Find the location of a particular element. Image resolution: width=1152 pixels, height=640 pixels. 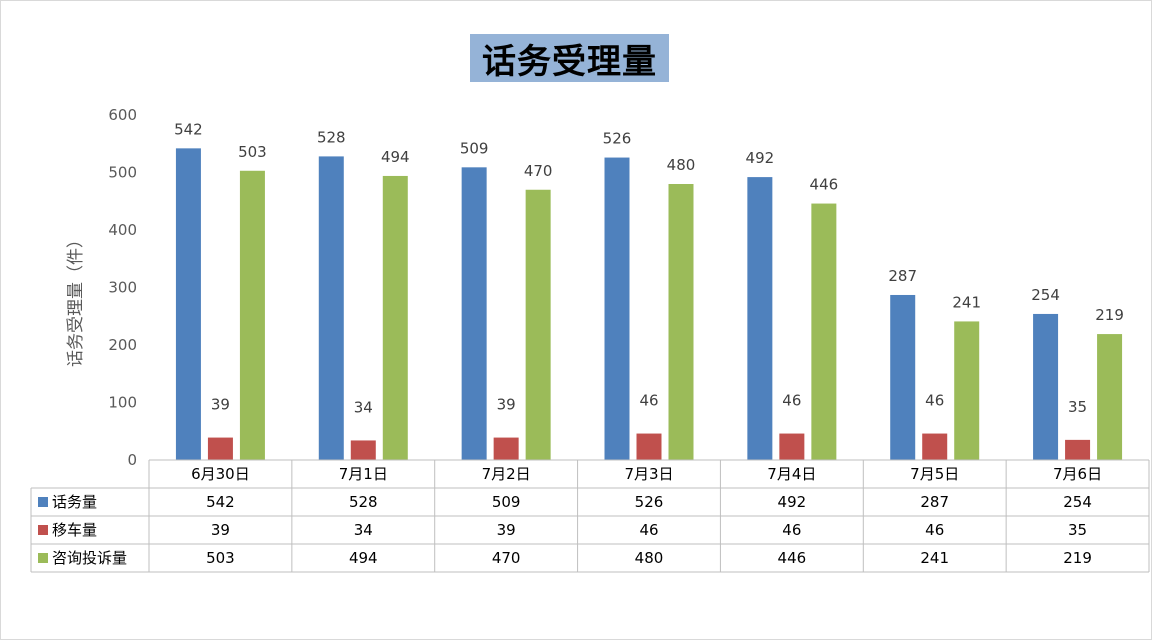

table-cell-value: 542 is located at coordinates (220, 502).